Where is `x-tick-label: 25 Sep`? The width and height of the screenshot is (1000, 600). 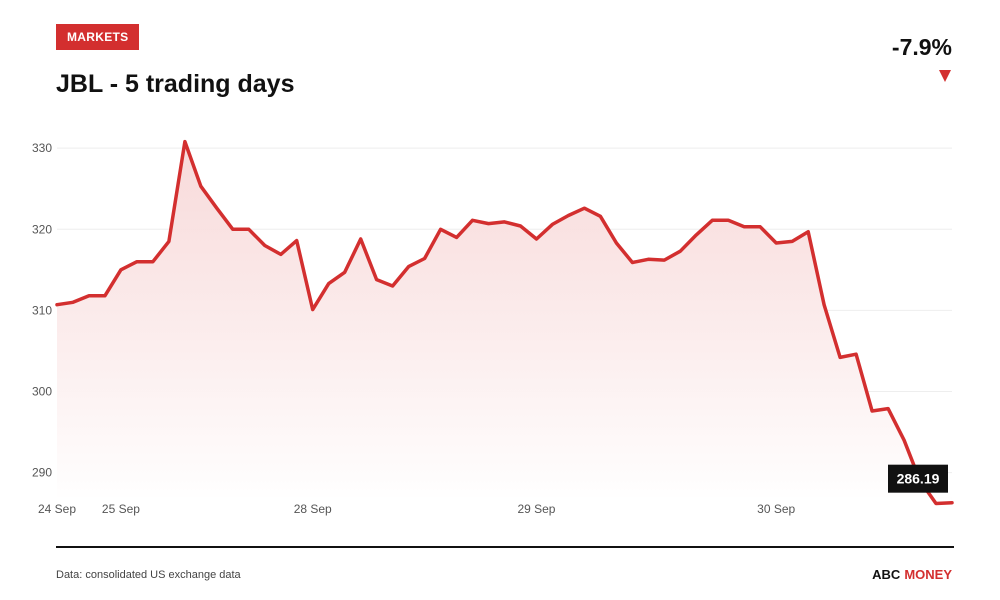 x-tick-label: 25 Sep is located at coordinates (121, 509).